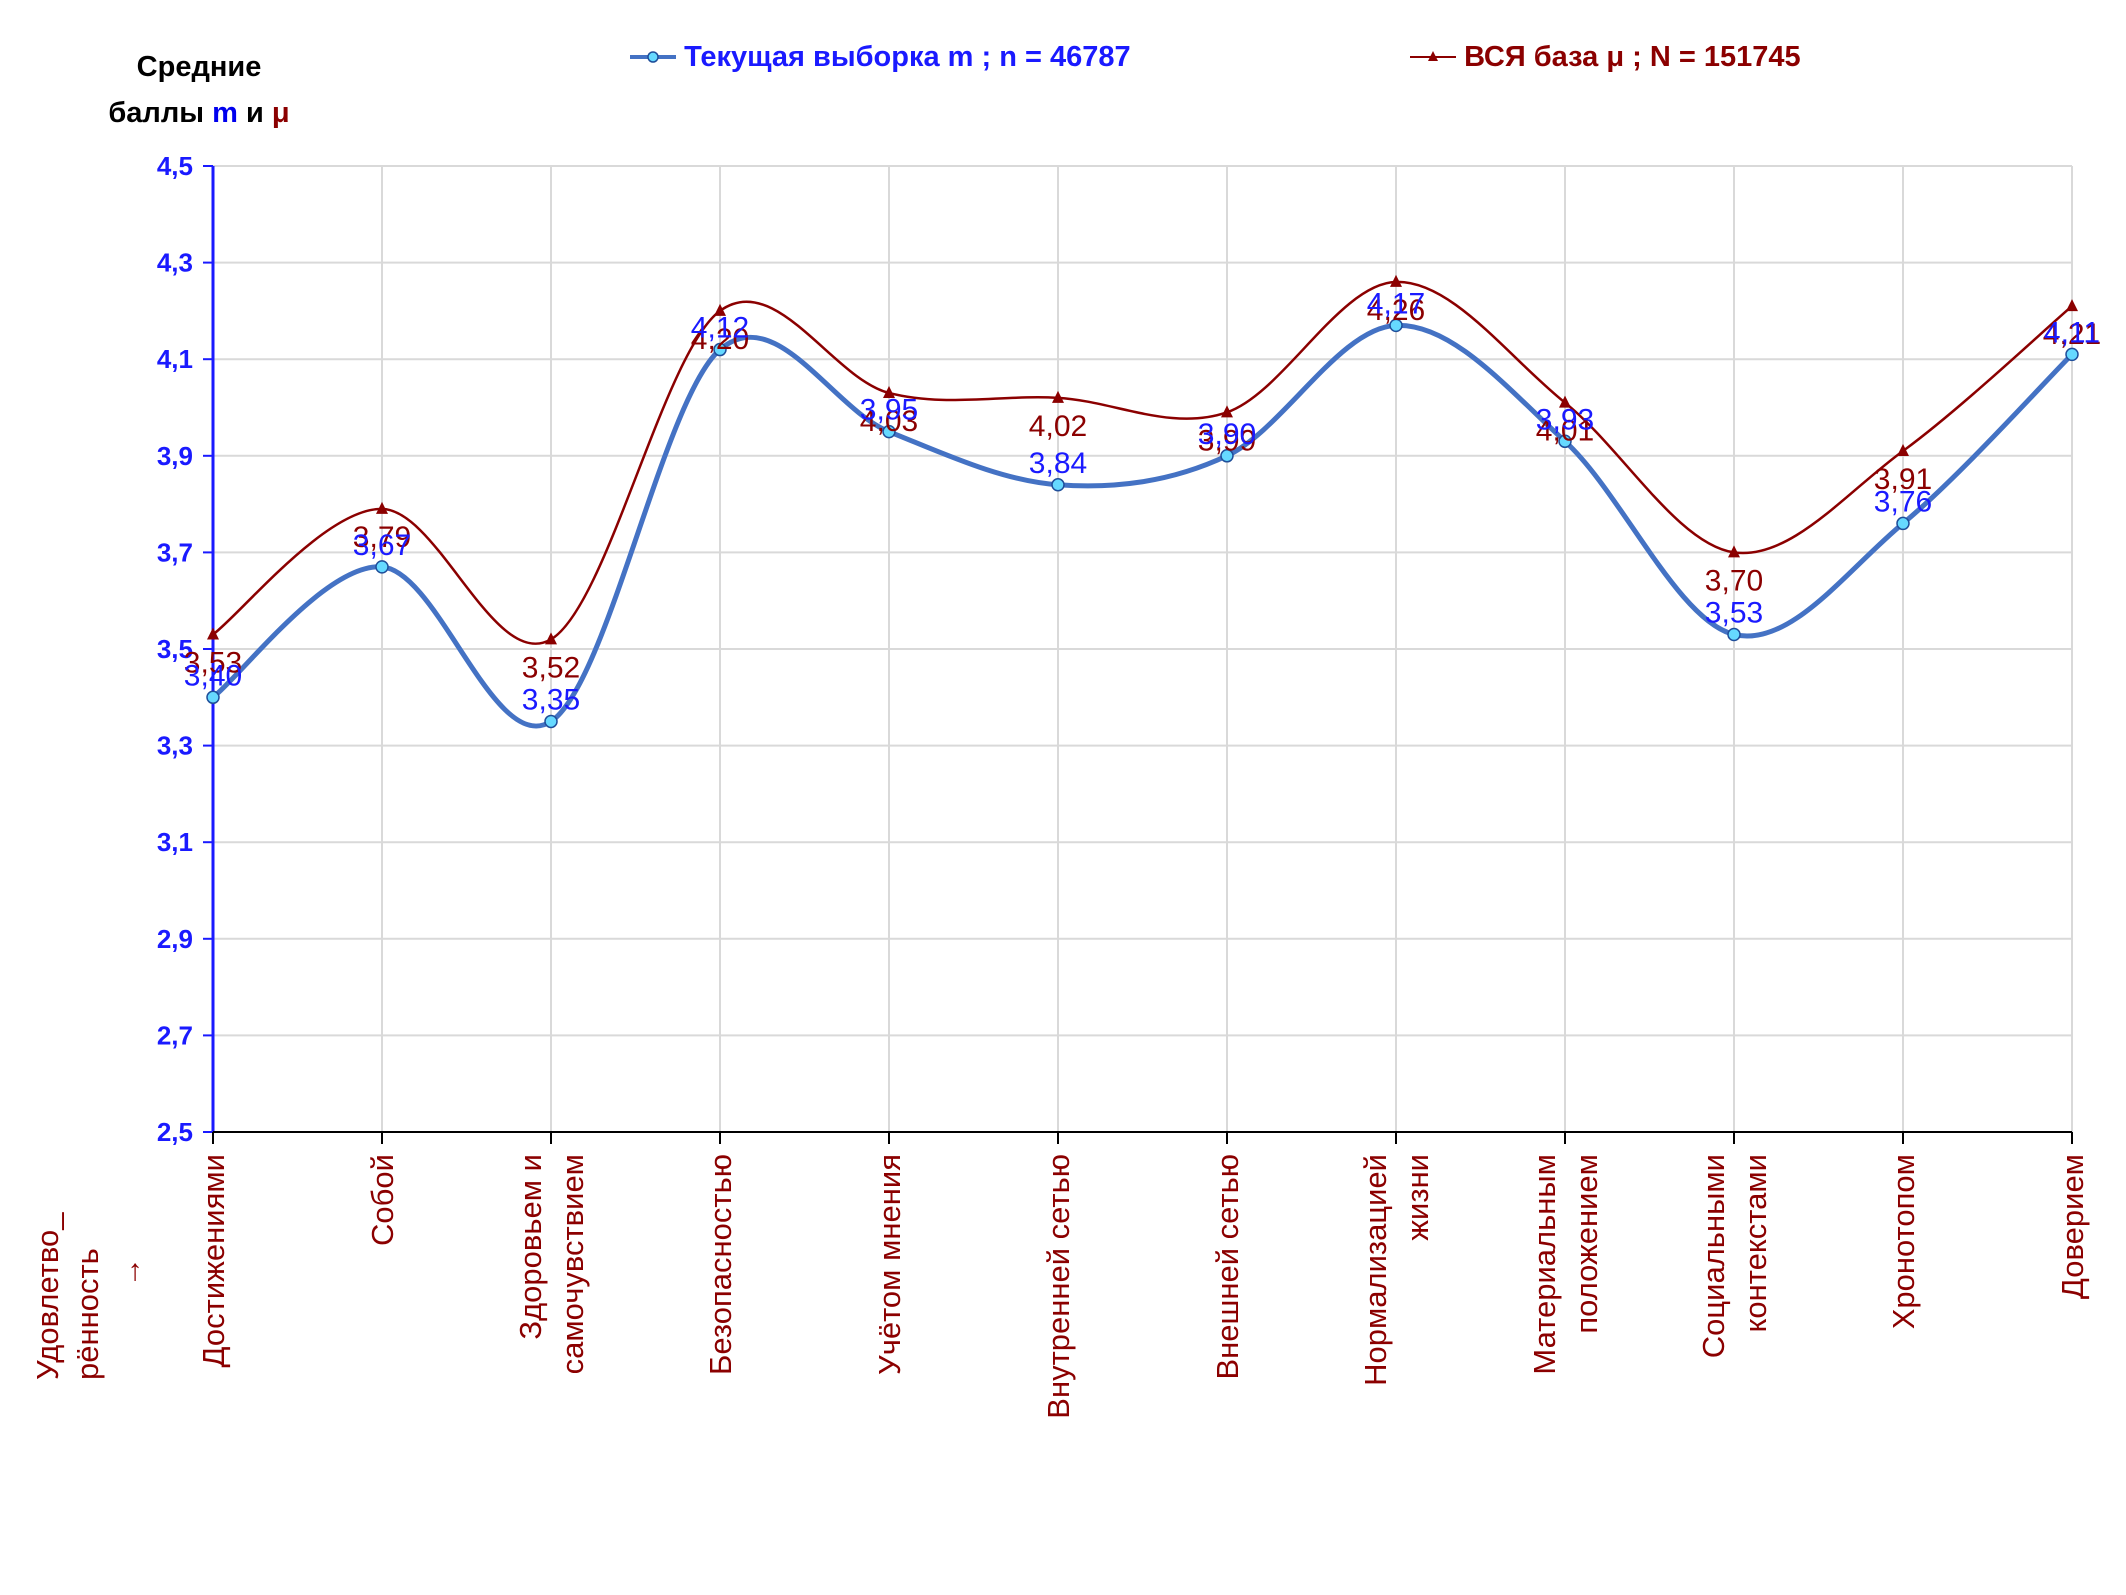 The image size is (2126, 1595). Describe the element at coordinates (213, 675) in the screenshot. I see `series-current-data-label: 3,40` at that location.